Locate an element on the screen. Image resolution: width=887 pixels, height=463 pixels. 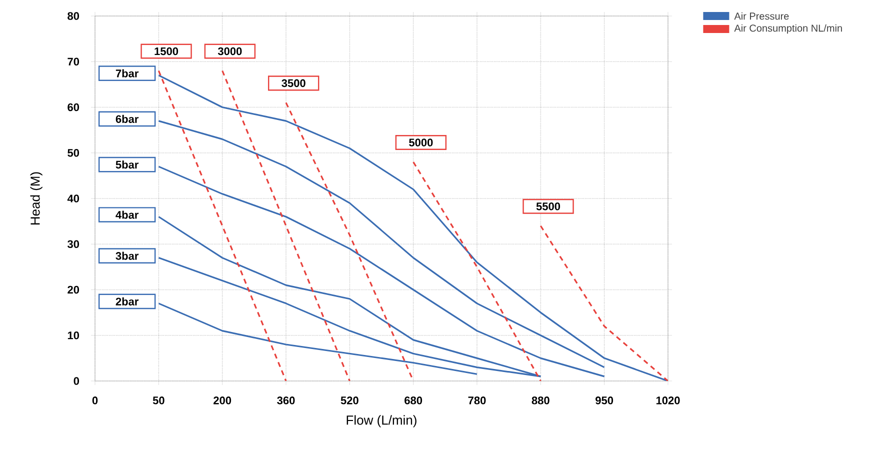
x-tick-label: 360 is located at coordinates (286, 400).